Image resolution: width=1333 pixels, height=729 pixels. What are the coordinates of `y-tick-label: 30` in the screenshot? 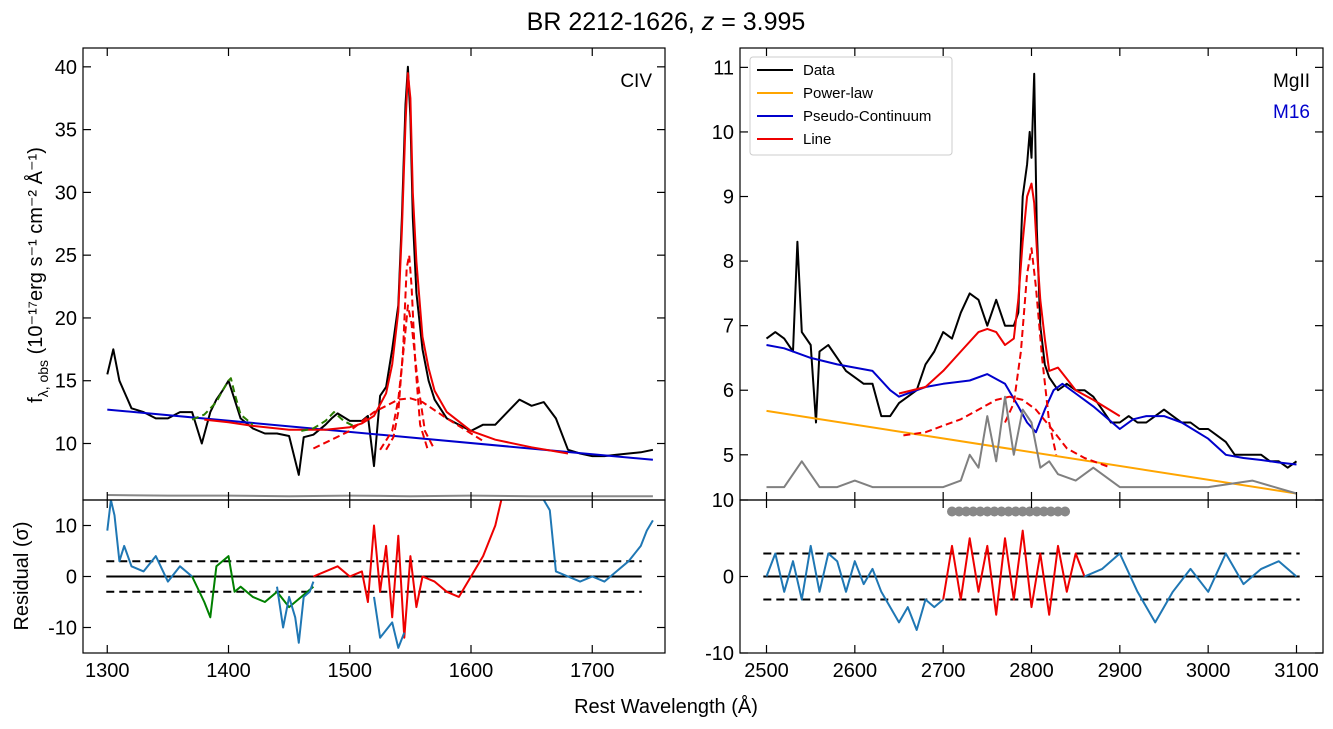 It's located at (66, 193).